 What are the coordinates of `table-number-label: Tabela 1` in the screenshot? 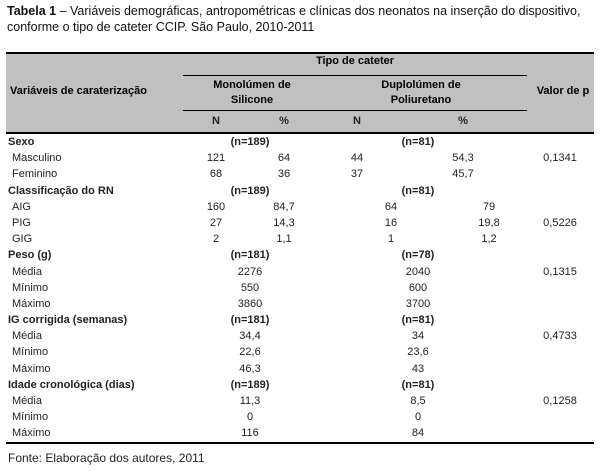 It's located at (32, 11).